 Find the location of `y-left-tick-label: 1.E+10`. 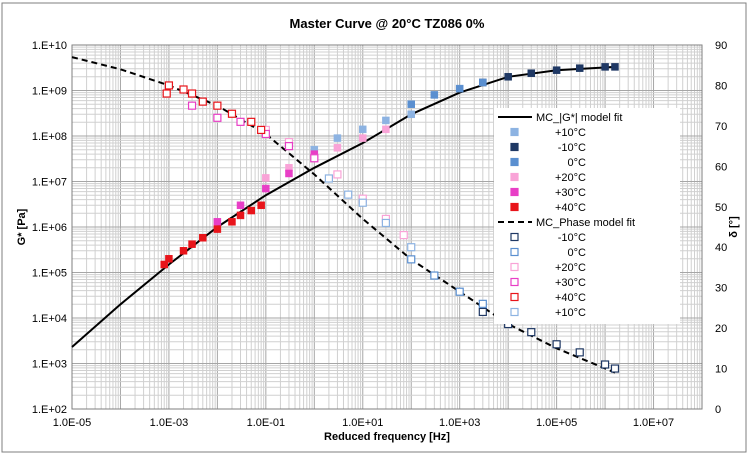

y-left-tick-label: 1.E+10 is located at coordinates (49, 46).